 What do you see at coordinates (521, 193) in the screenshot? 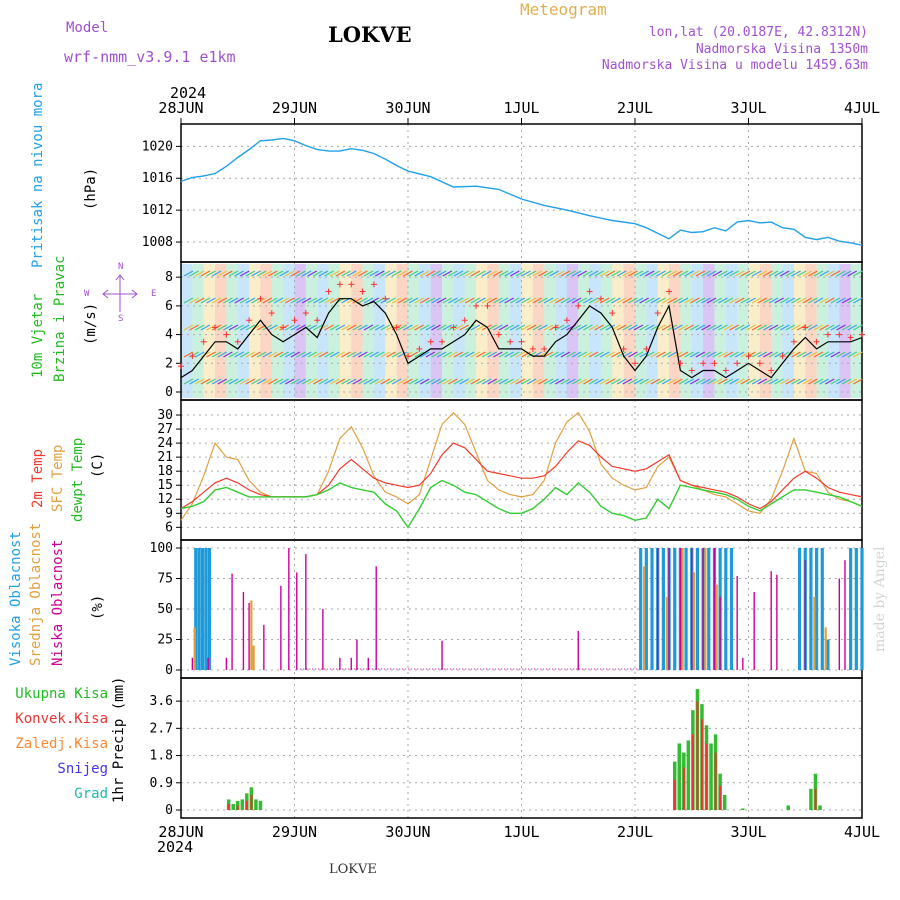
I see `panel-frame` at bounding box center [521, 193].